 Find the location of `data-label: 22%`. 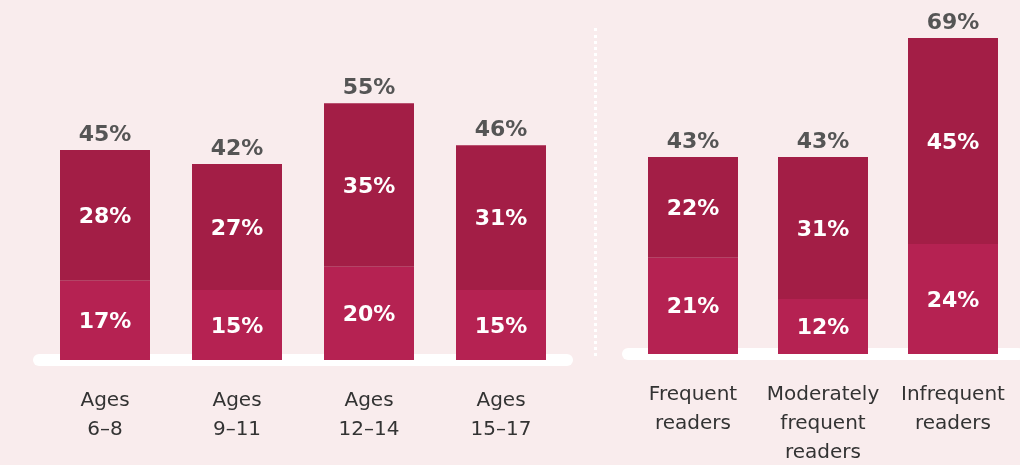

data-label: 22% is located at coordinates (693, 207).